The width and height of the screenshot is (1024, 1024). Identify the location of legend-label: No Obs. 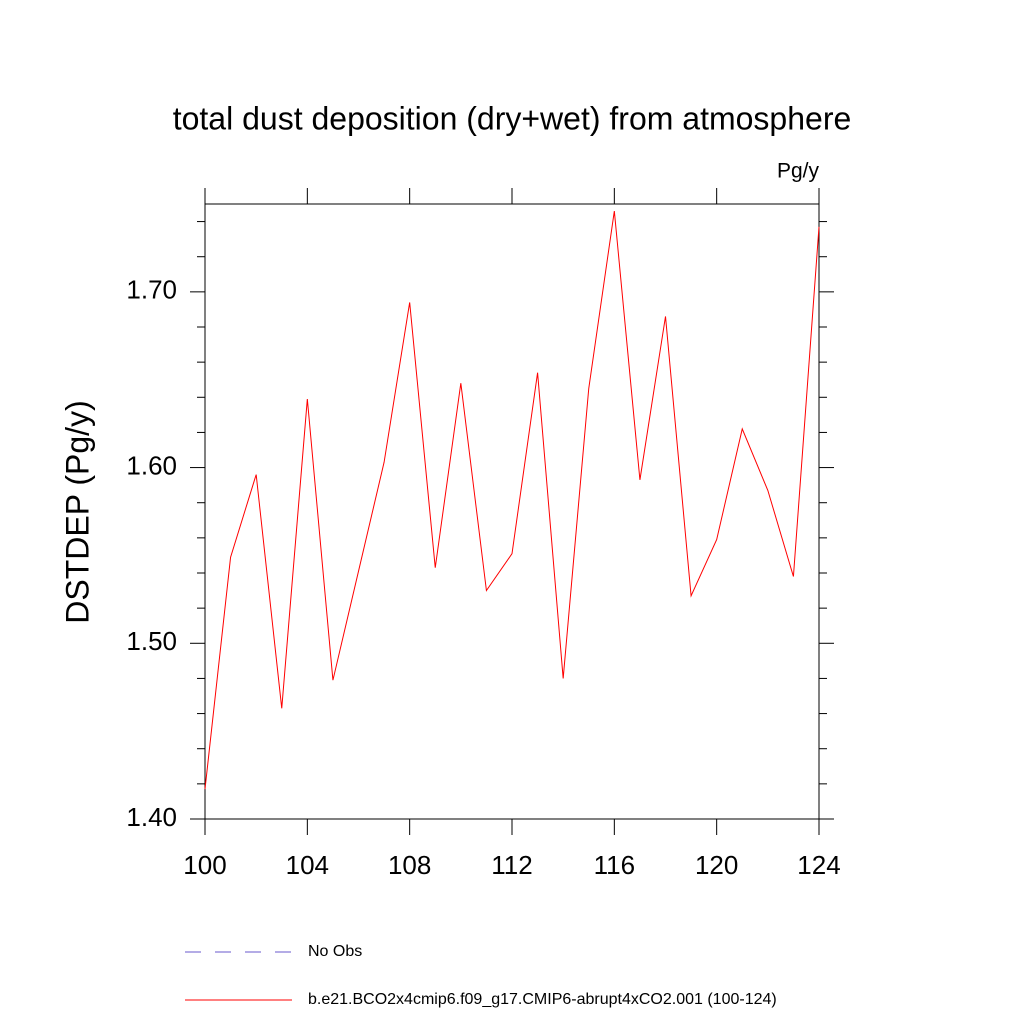
(335, 951).